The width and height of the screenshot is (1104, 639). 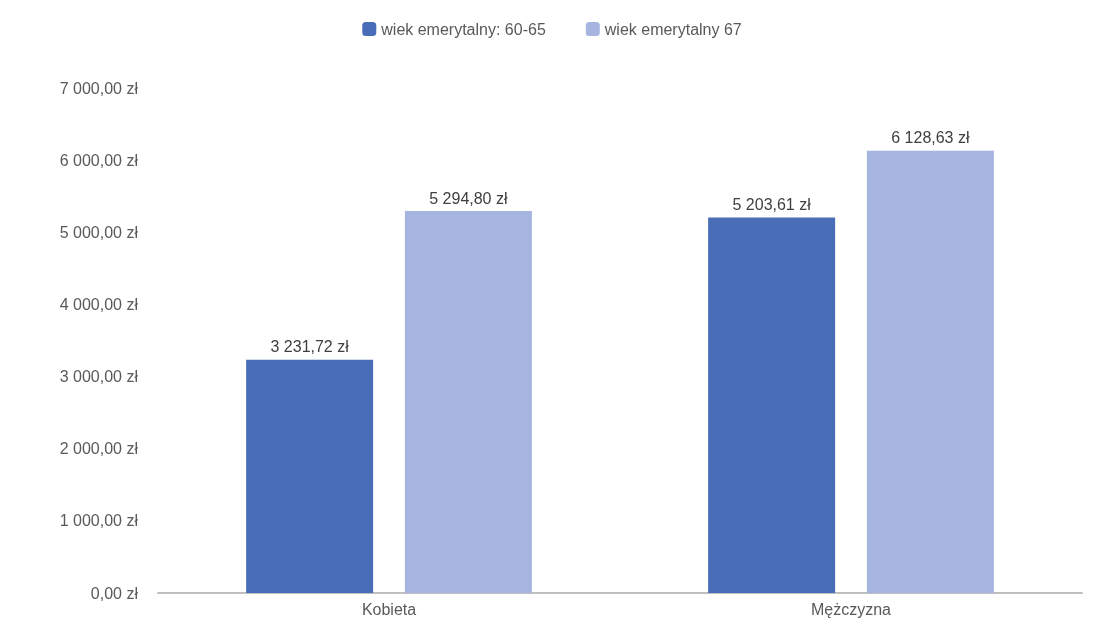 What do you see at coordinates (463, 29) in the screenshot?
I see `legend-label: wiek emerytalny: 60-65` at bounding box center [463, 29].